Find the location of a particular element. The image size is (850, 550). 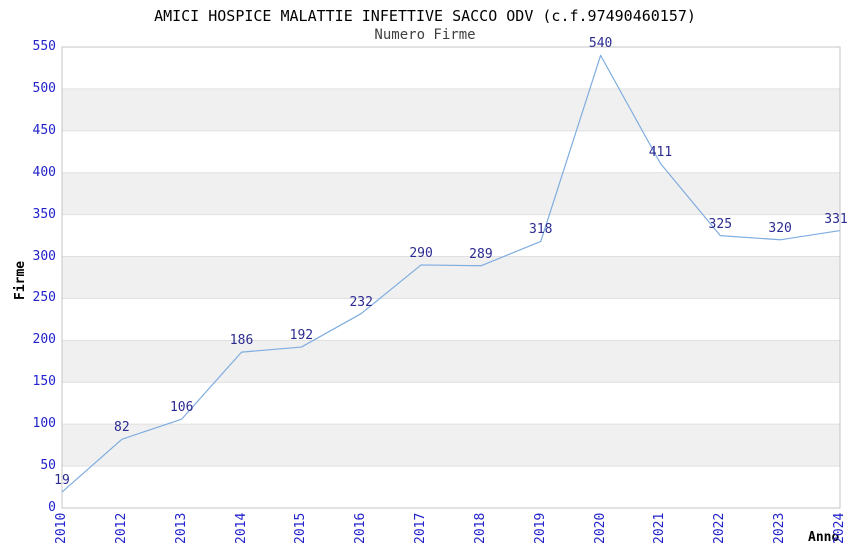

x-tick-label: 2013 is located at coordinates (181, 529).